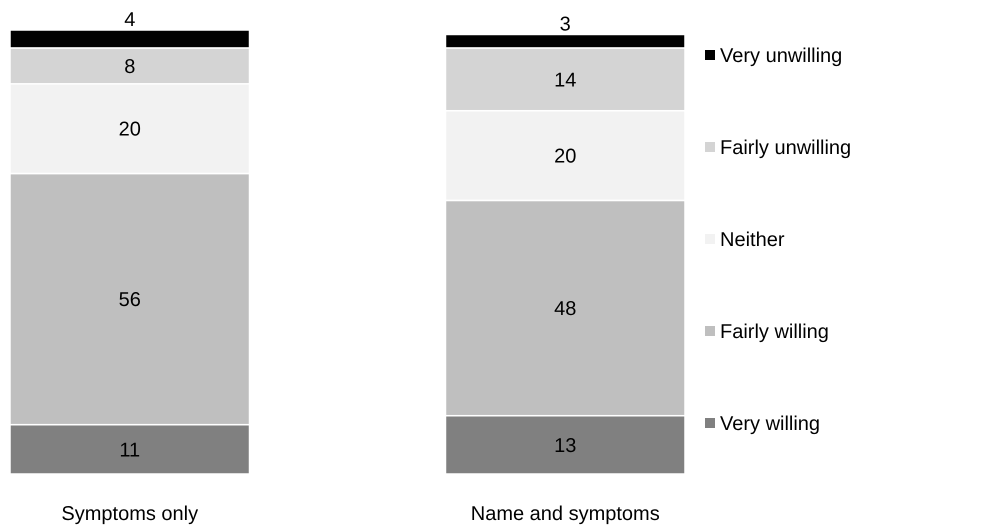 The image size is (985, 532). What do you see at coordinates (565, 514) in the screenshot?
I see `x-tick-label: Name and symptoms` at bounding box center [565, 514].